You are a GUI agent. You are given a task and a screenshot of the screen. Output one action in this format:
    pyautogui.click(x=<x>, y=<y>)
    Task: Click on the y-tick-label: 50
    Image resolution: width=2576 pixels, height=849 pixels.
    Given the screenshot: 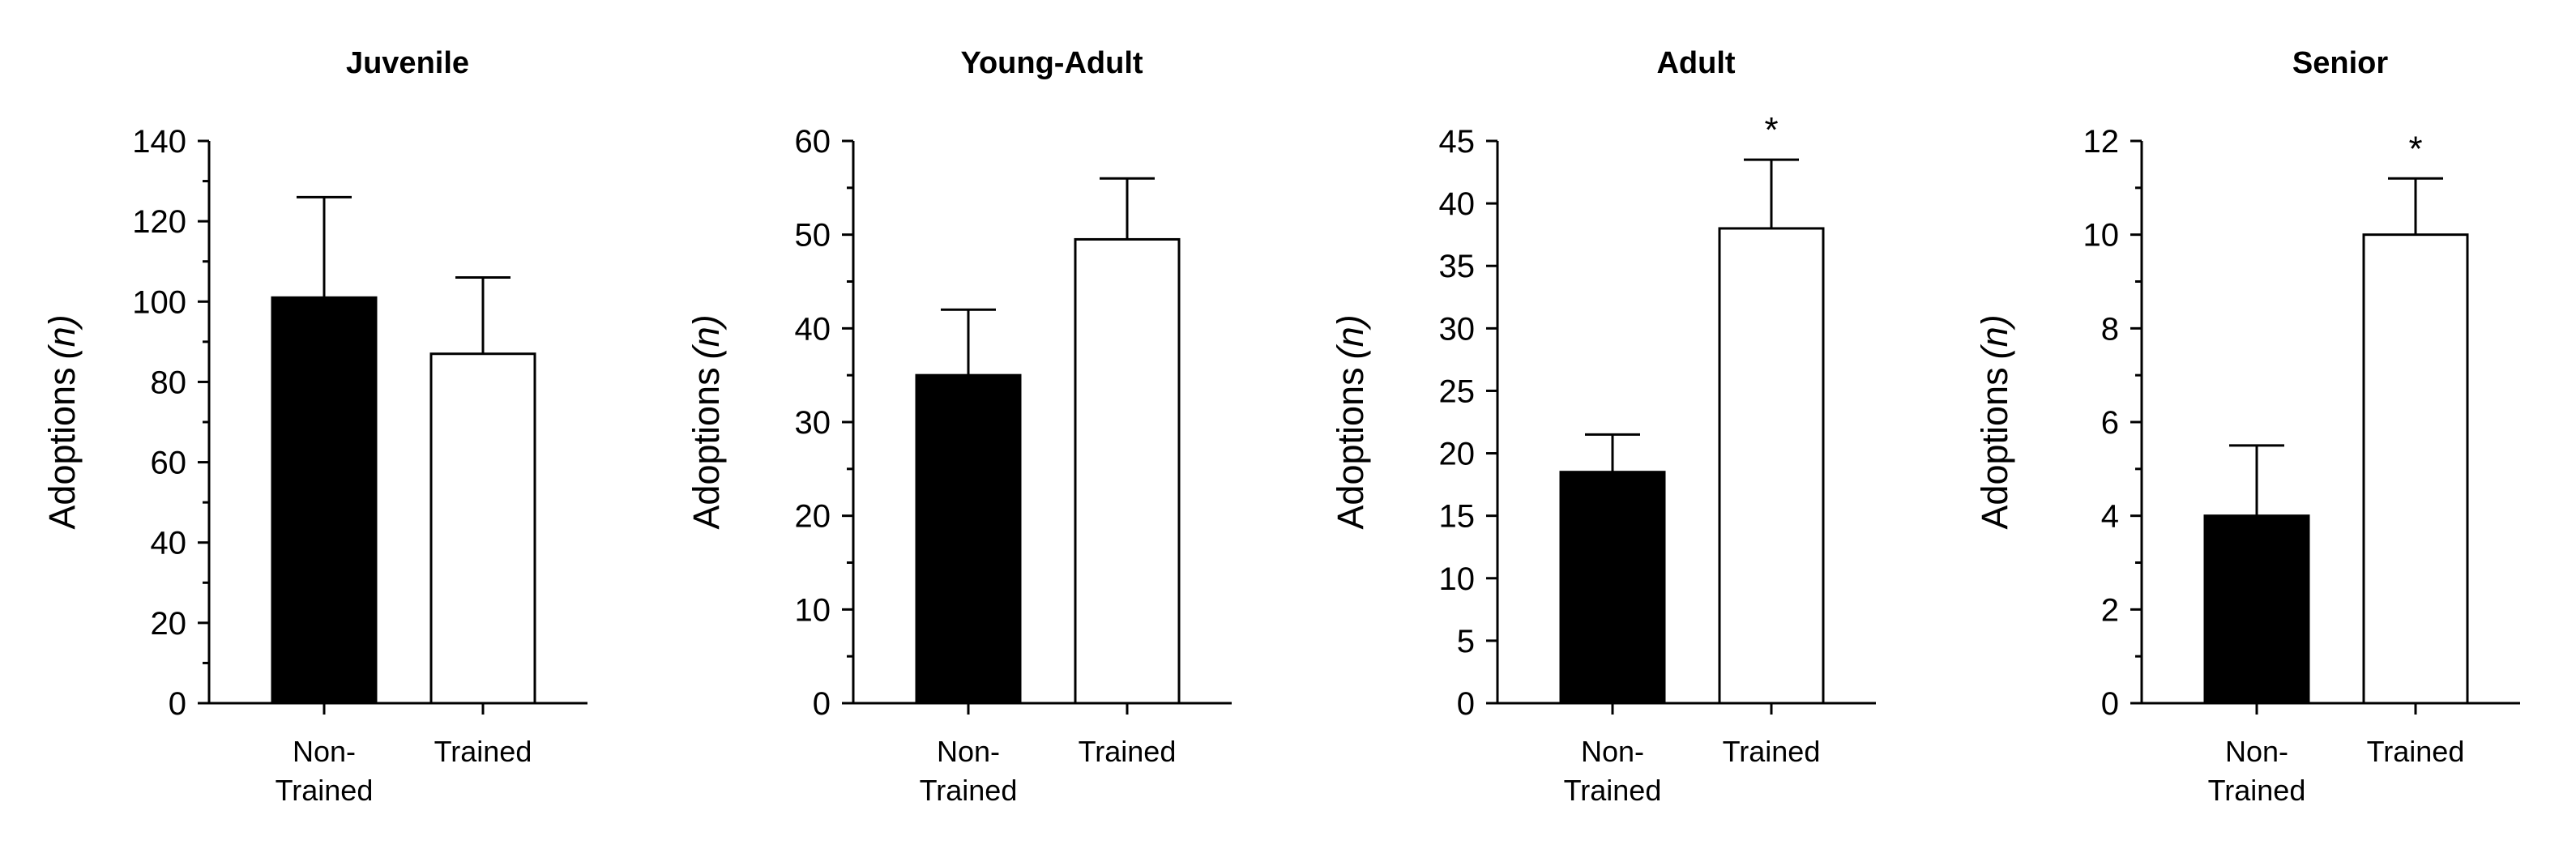 What is the action you would take?
    pyautogui.click(x=813, y=236)
    